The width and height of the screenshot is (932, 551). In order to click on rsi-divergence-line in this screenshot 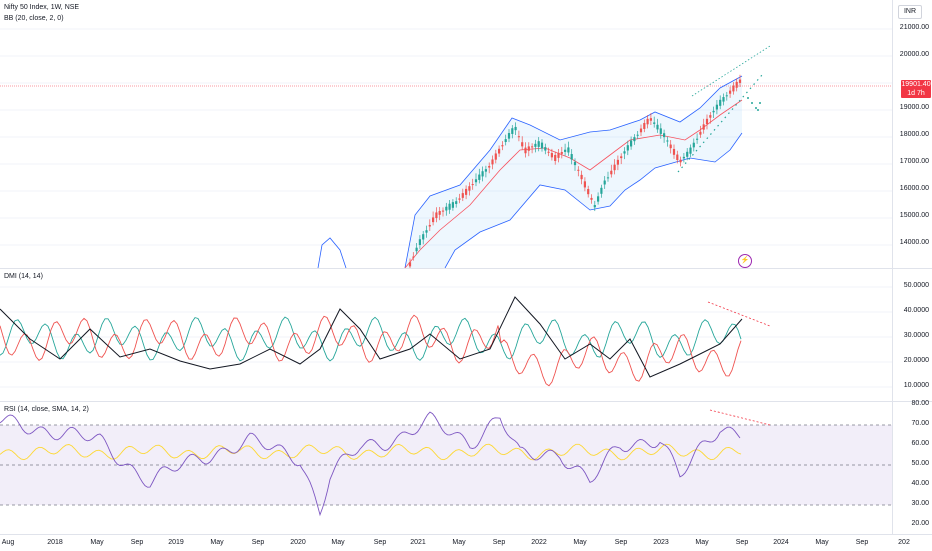, I will do `click(740, 417)`.